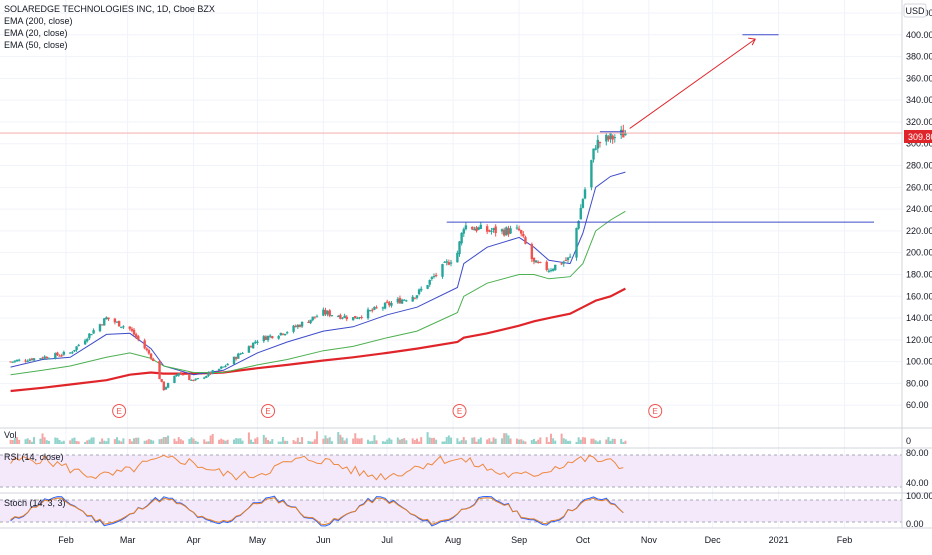 The width and height of the screenshot is (932, 555). What do you see at coordinates (36, 33) in the screenshot?
I see `indicator-ema20: EMA (20, close)` at bounding box center [36, 33].